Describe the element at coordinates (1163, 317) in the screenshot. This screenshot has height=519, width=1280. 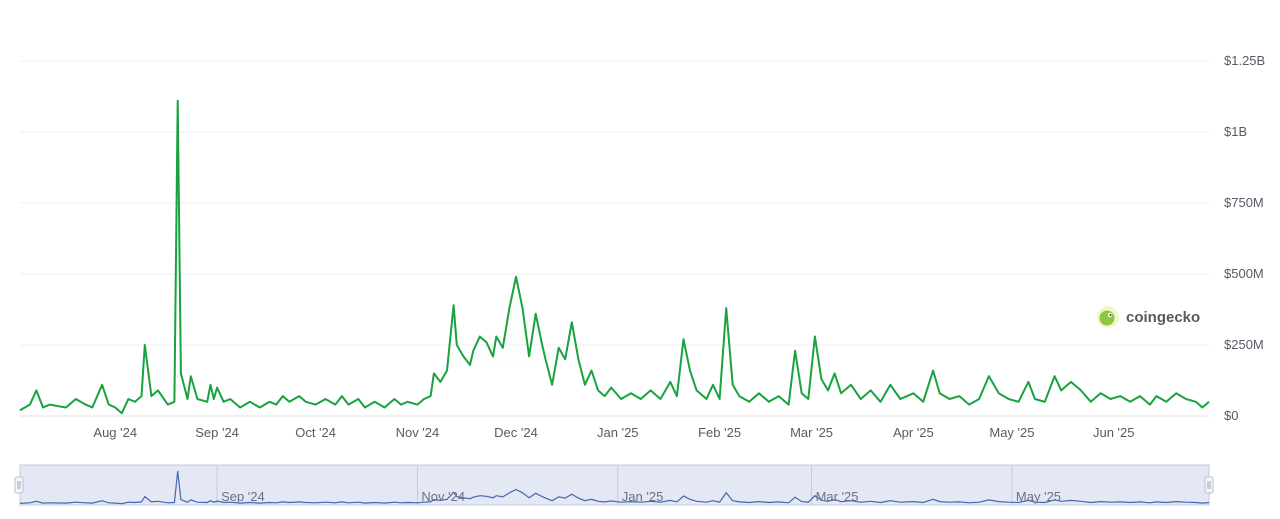
I see `brand-name: coingecko` at that location.